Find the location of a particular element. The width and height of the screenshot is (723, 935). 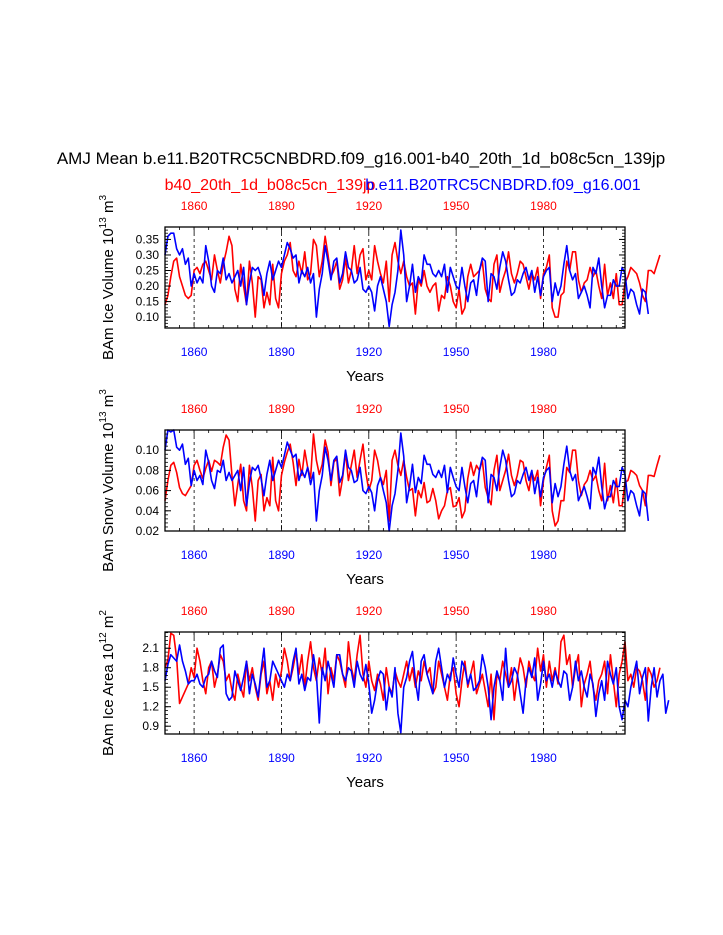

y-tick-label: 0.06 is located at coordinates (148, 491).